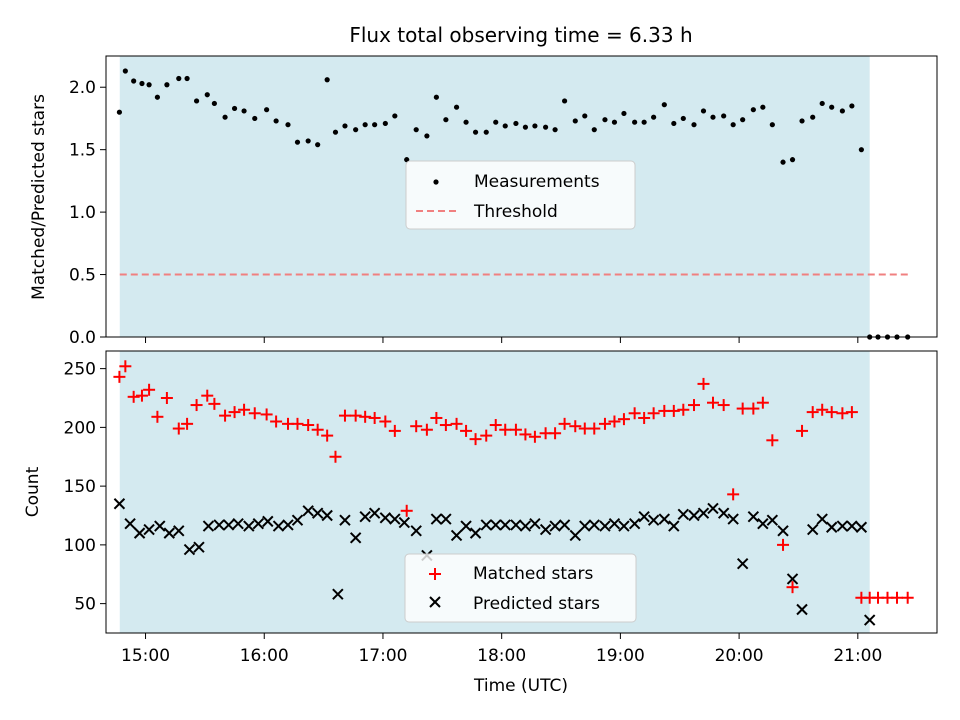 Image resolution: width=960 pixels, height=720 pixels. What do you see at coordinates (501, 656) in the screenshot?
I see `x-tick-label: 18:00` at bounding box center [501, 656].